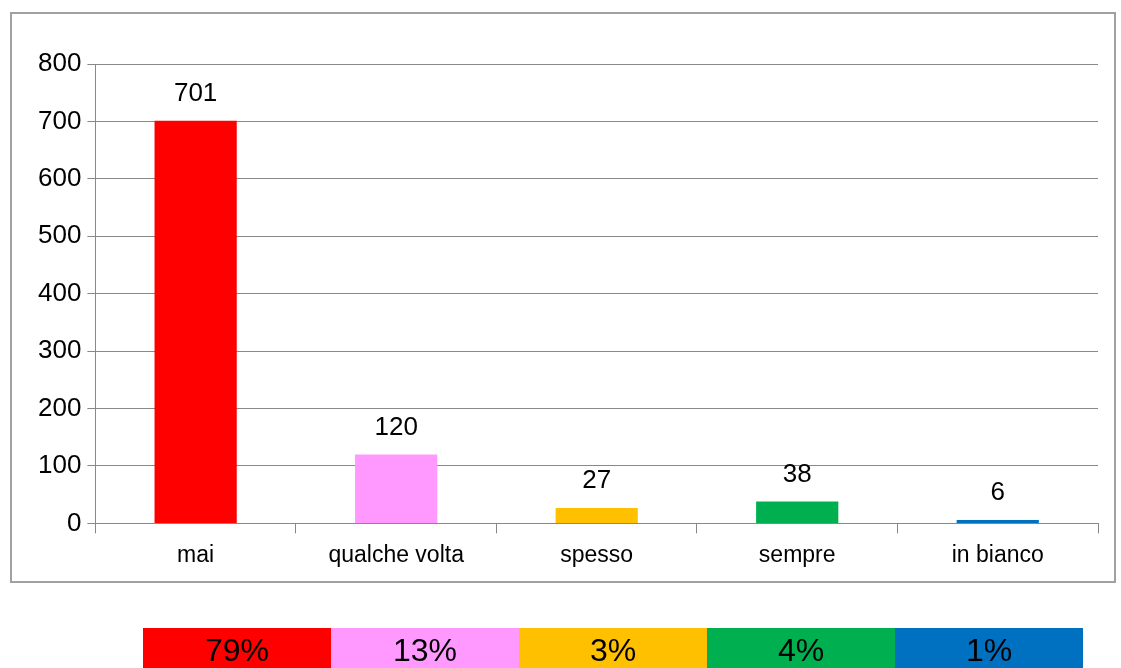  Describe the element at coordinates (59, 464) in the screenshot. I see `y-tick-label: 100` at that location.